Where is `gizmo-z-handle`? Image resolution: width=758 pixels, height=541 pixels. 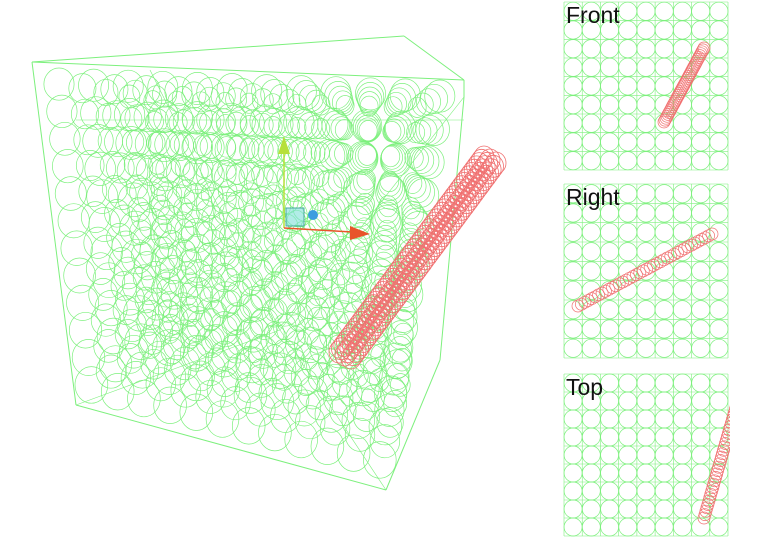 gizmo-z-handle is located at coordinates (313, 215).